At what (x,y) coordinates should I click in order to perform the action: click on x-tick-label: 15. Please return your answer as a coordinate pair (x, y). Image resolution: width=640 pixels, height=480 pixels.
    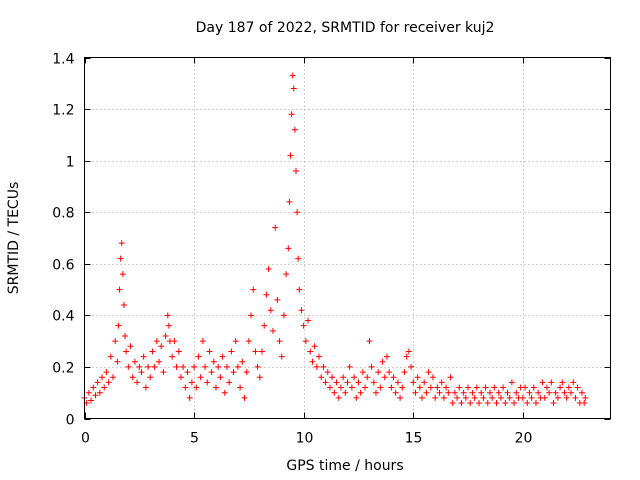
    Looking at the image, I should click on (414, 439).